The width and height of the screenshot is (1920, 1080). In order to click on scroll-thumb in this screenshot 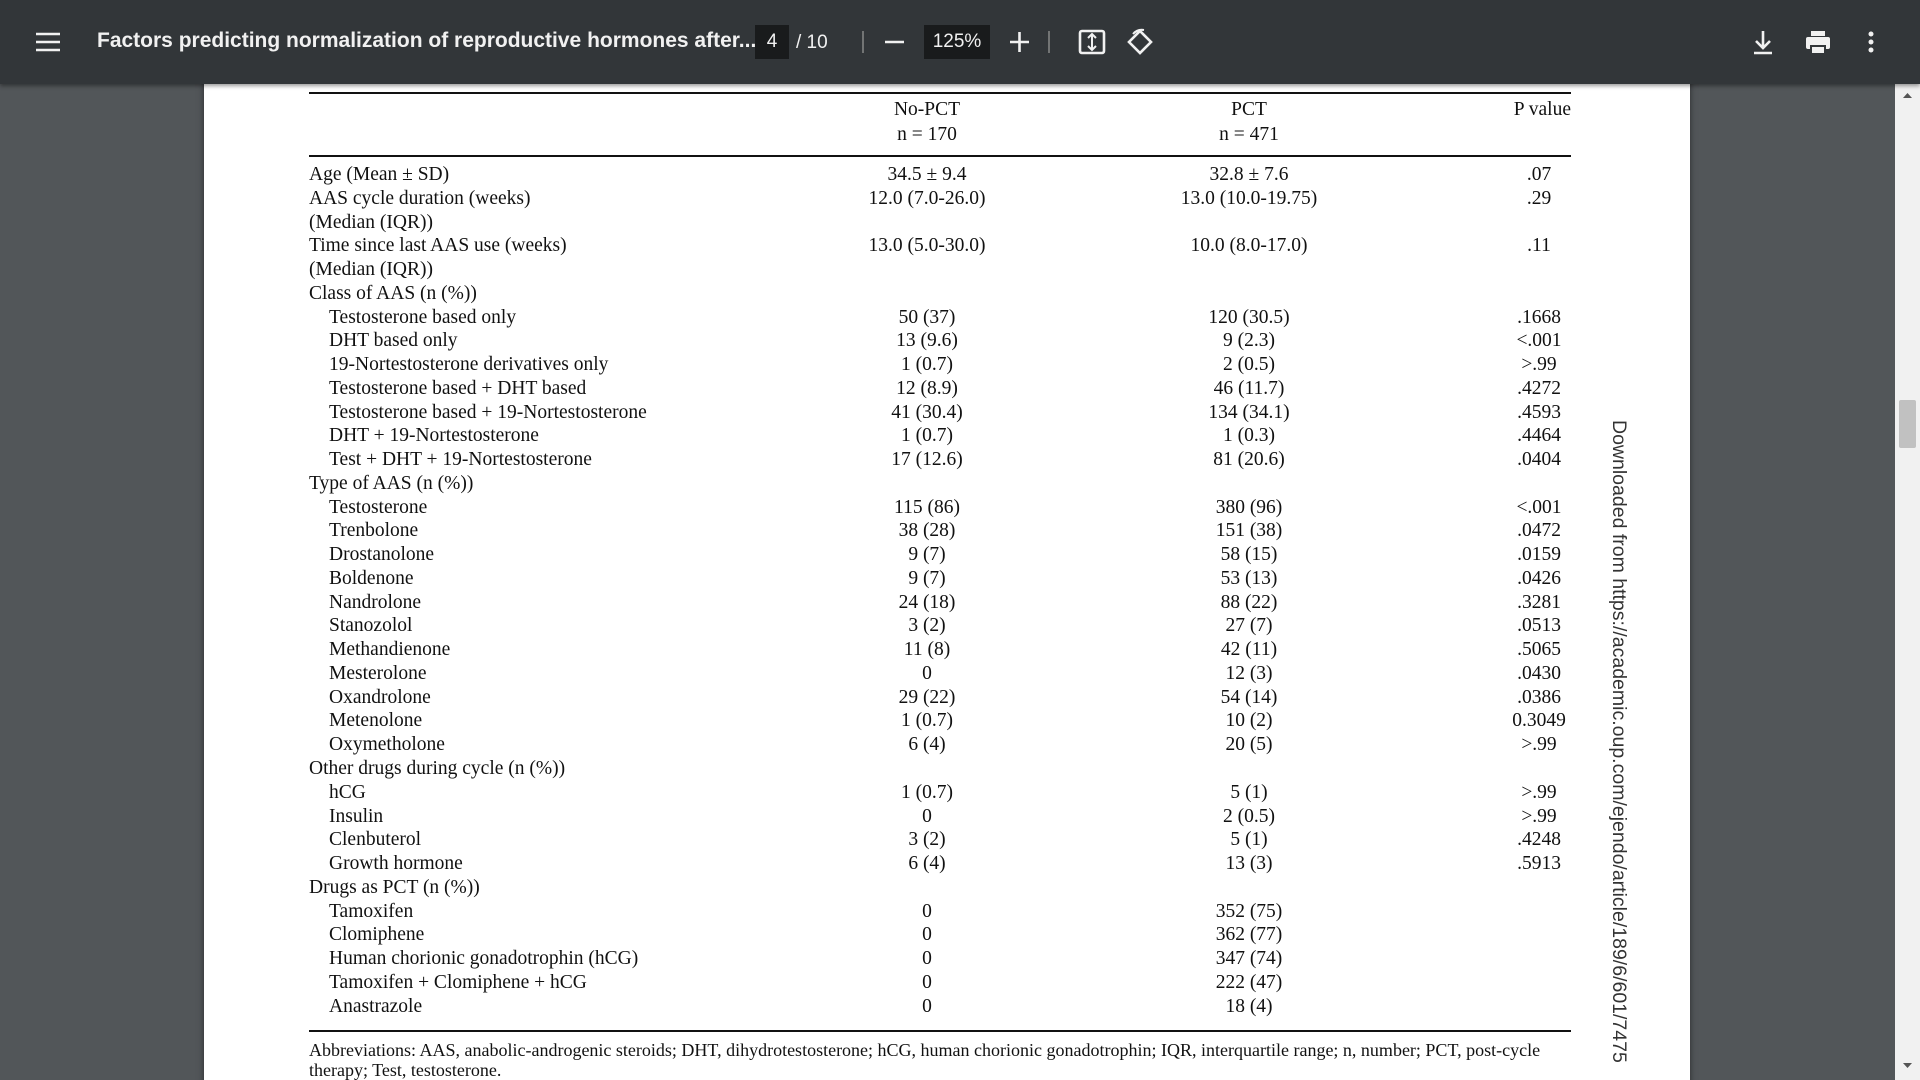, I will do `click(1907, 424)`.